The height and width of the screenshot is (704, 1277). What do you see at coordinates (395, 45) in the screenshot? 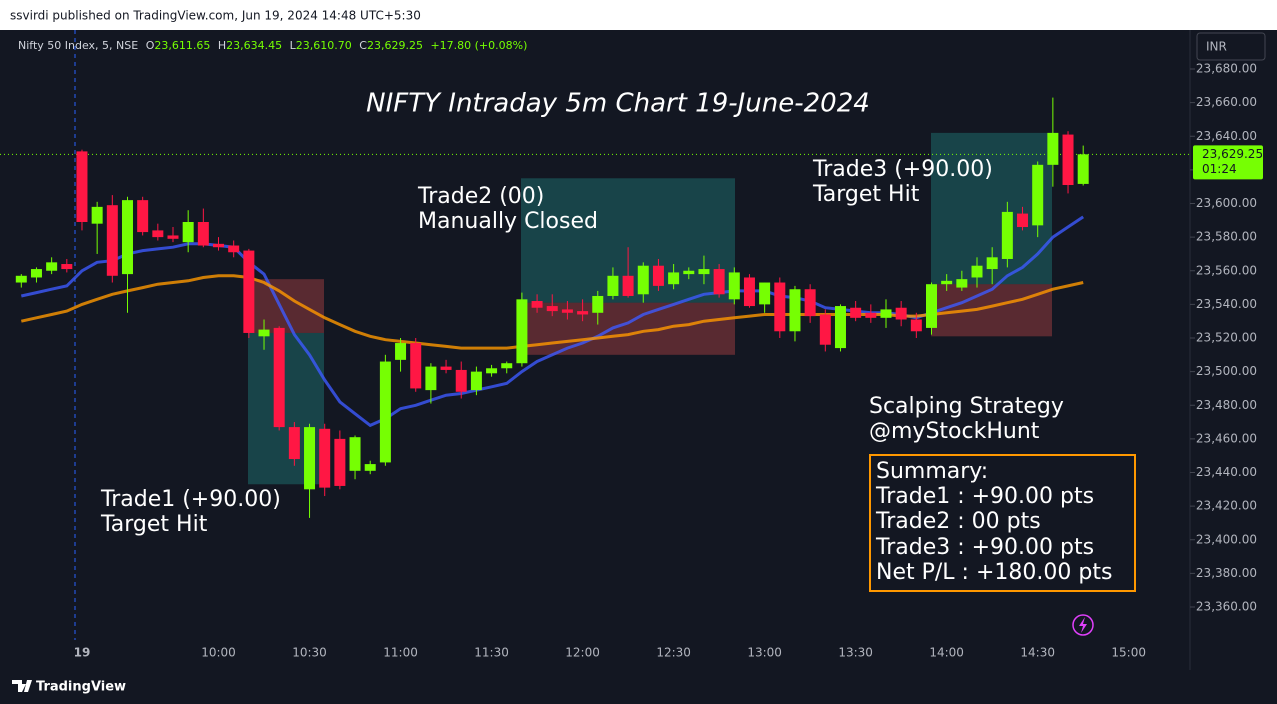
I see `legend-value: 23,629.25` at bounding box center [395, 45].